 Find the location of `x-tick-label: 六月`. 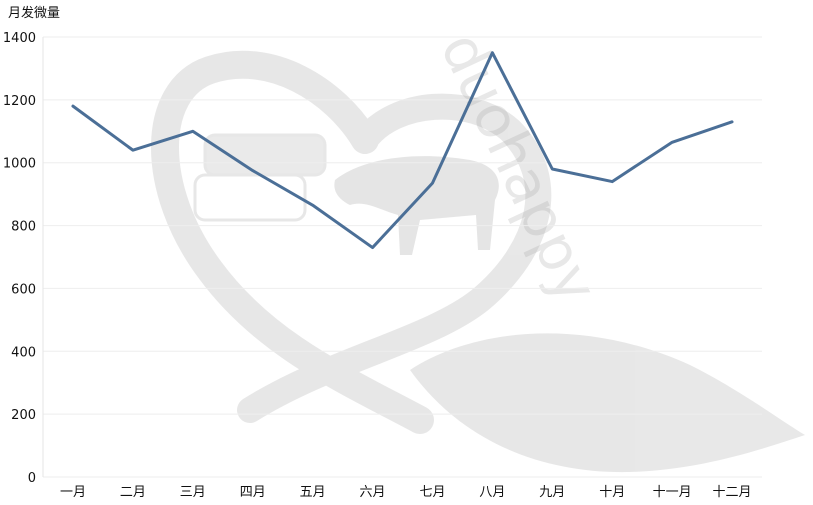

x-tick-label: 六月 is located at coordinates (373, 492).